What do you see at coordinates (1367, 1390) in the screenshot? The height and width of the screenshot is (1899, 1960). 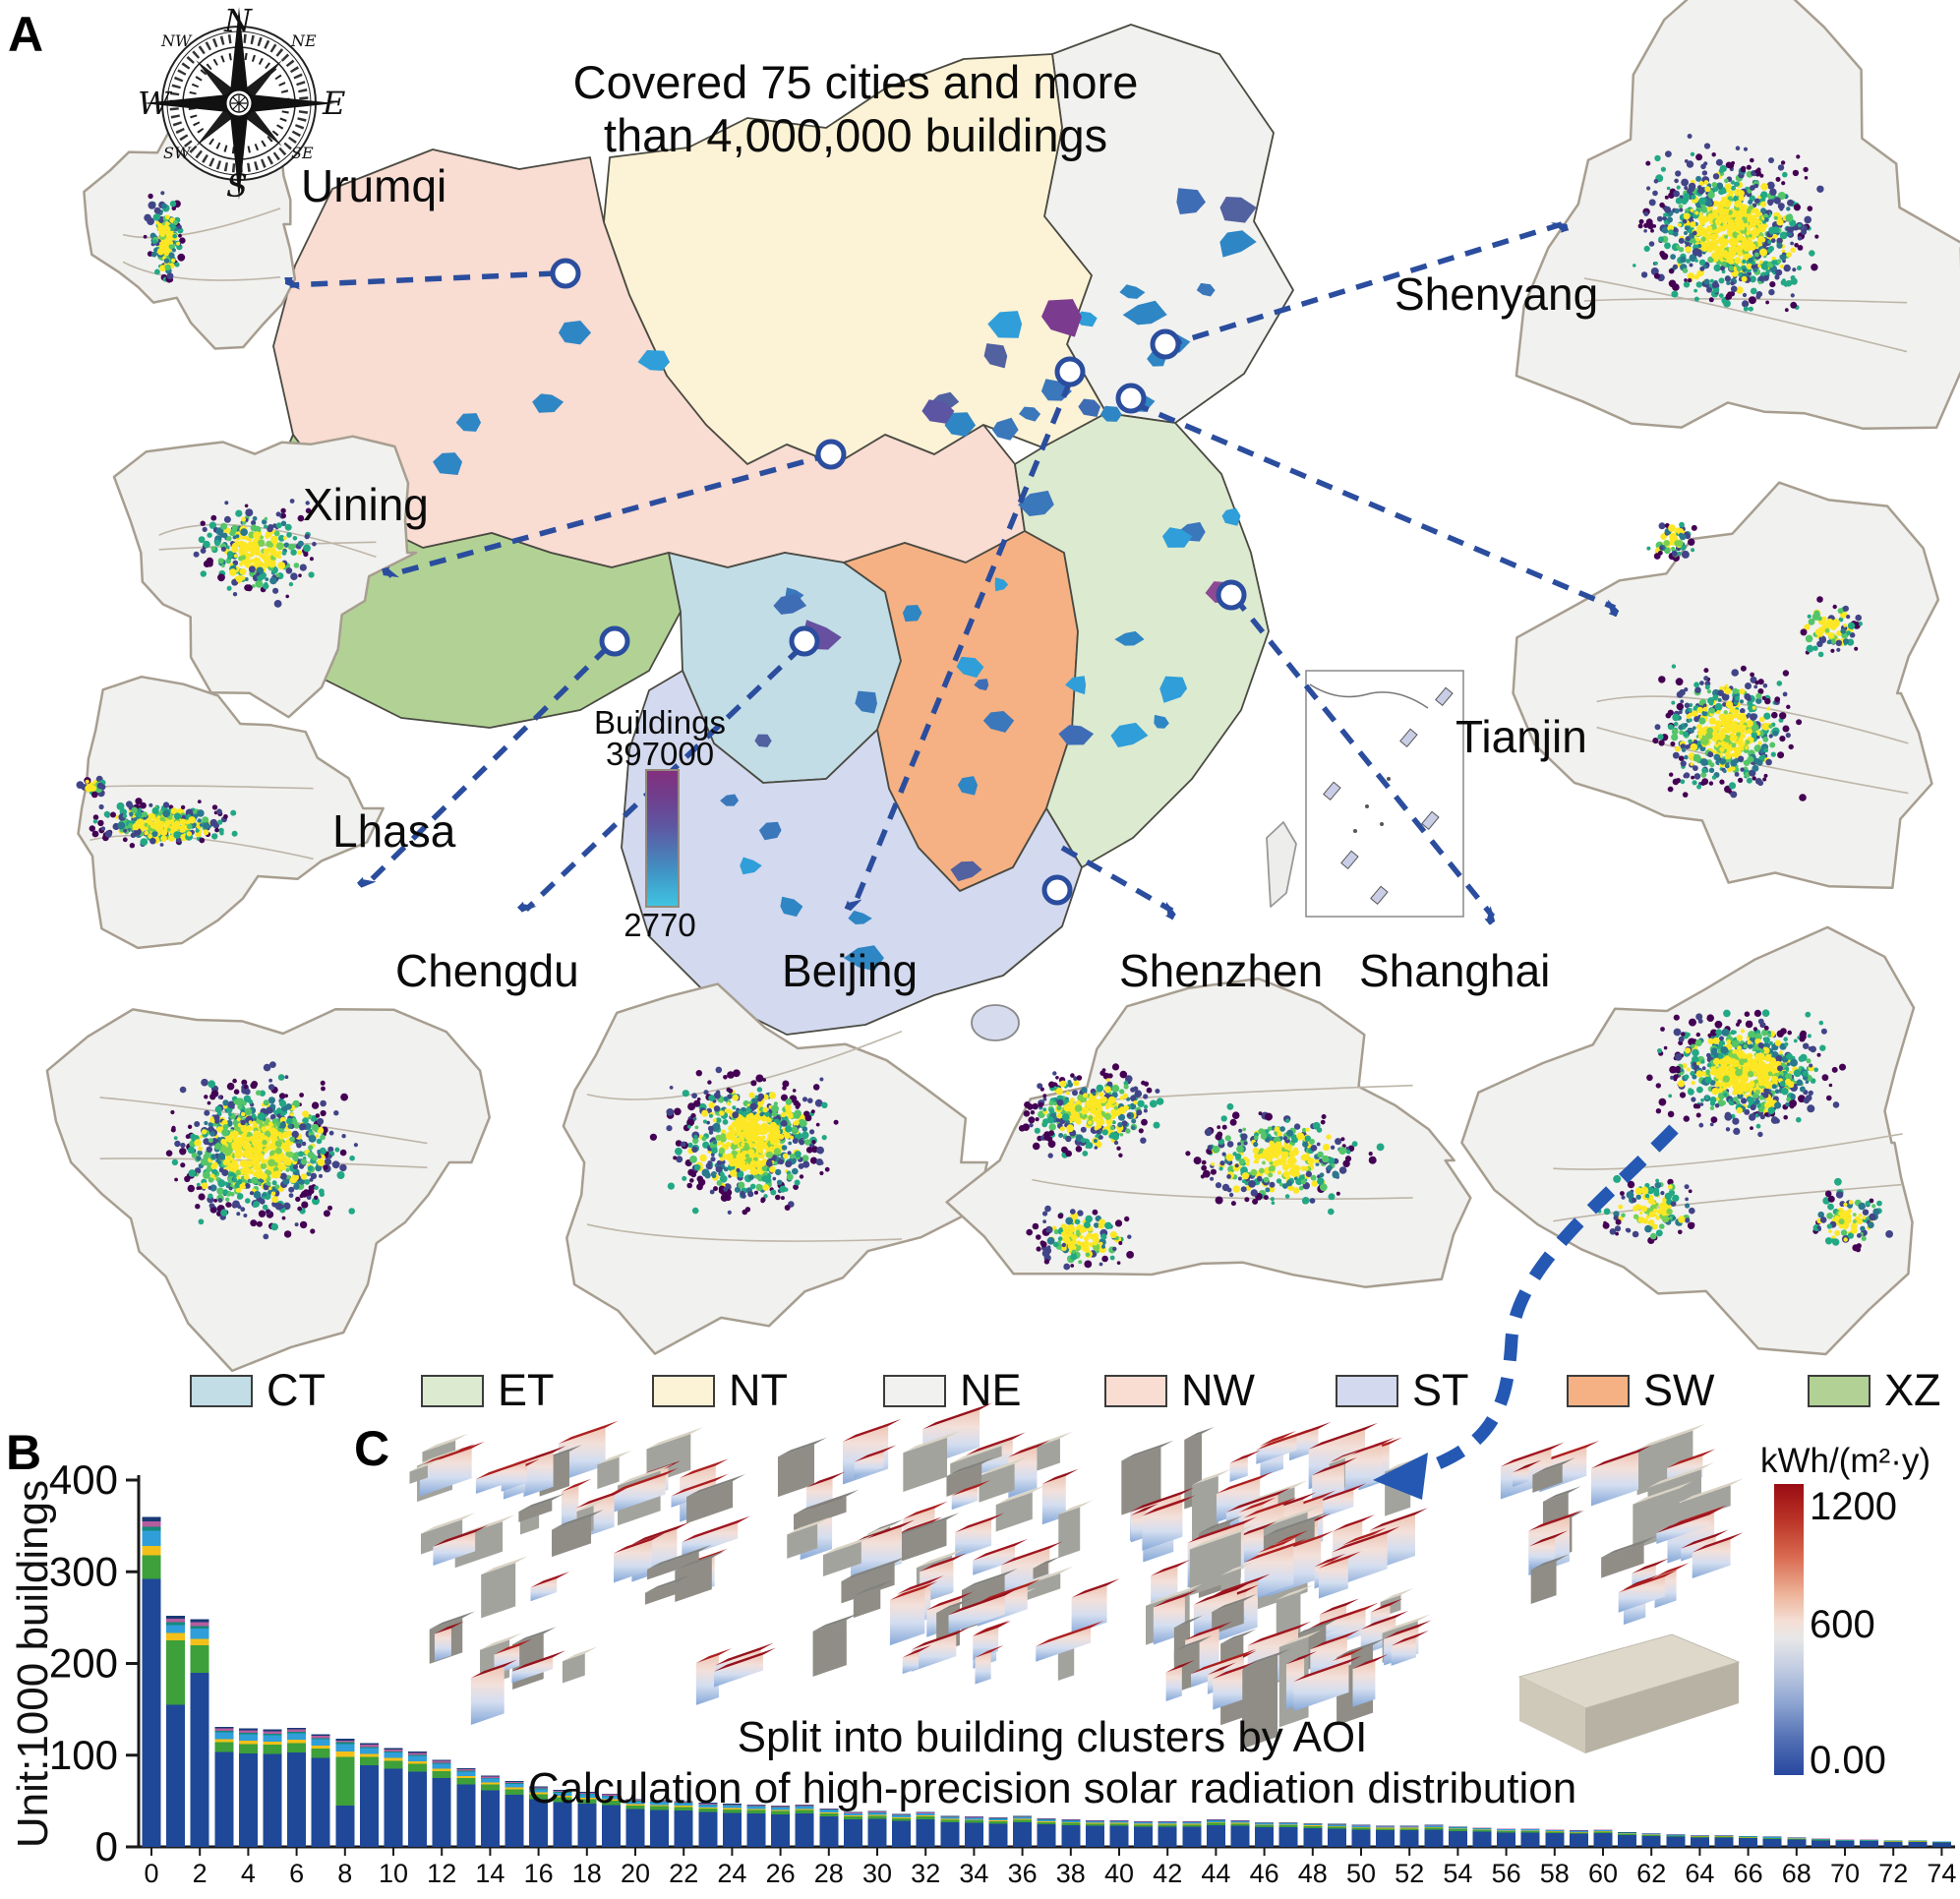 I see `legend-swatch` at bounding box center [1367, 1390].